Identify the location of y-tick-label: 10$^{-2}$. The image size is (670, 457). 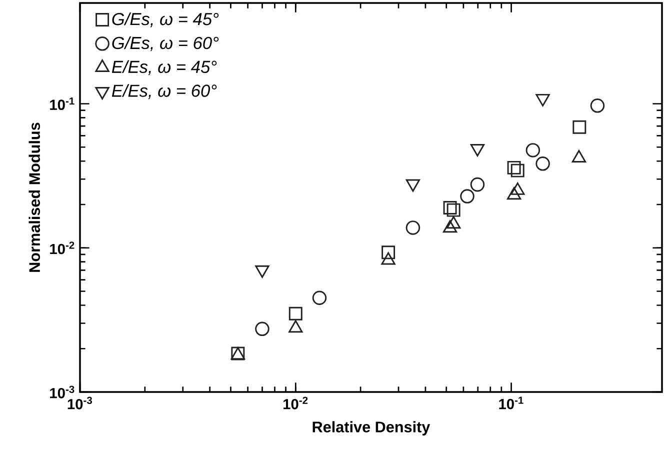
(62, 248).